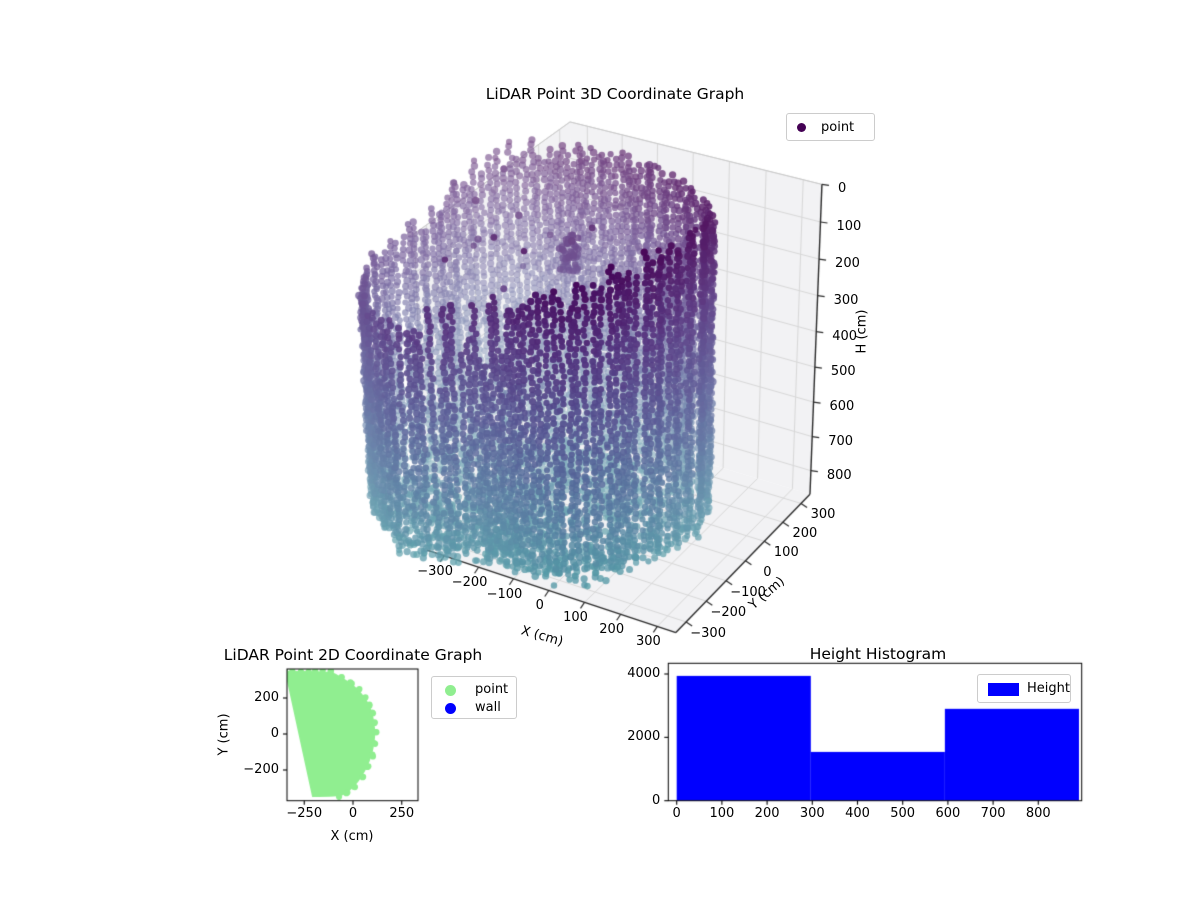  What do you see at coordinates (644, 737) in the screenshot?
I see `tick-label: 2000` at bounding box center [644, 737].